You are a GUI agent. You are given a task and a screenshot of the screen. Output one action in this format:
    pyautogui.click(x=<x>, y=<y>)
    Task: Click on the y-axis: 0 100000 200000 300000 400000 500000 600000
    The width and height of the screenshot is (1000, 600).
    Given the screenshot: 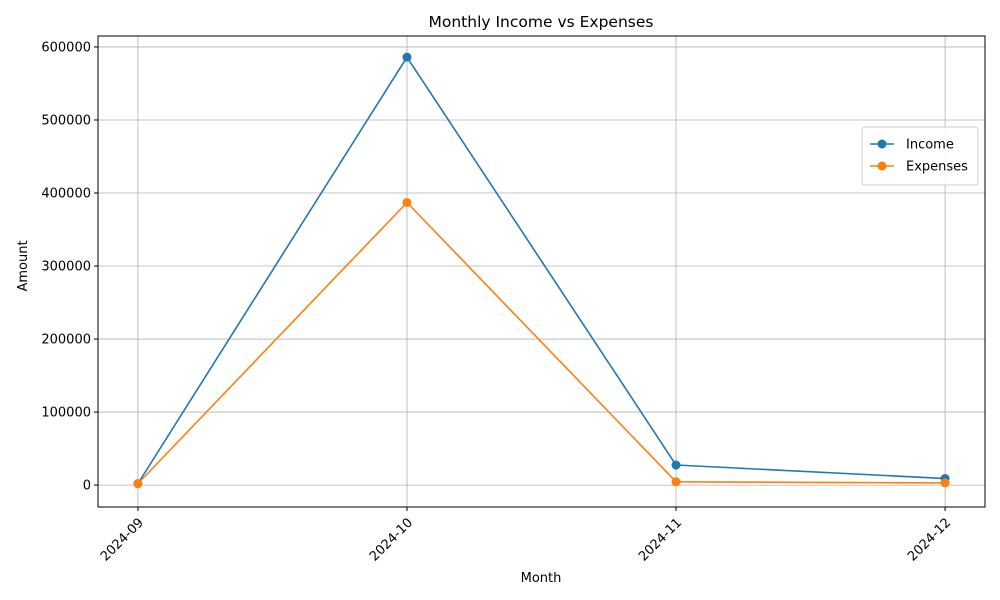 What is the action you would take?
    pyautogui.click(x=69, y=267)
    